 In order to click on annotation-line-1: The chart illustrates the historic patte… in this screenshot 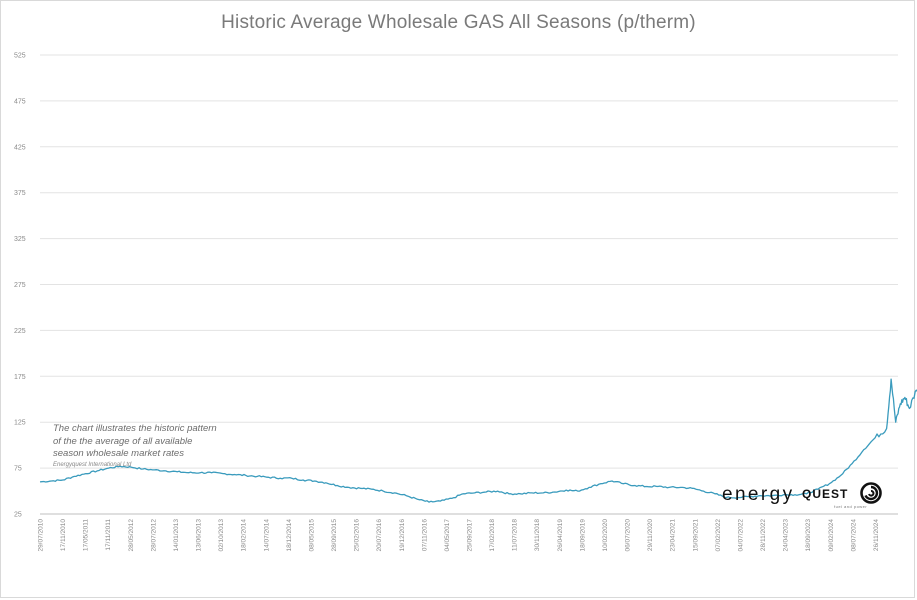, I will do `click(135, 428)`.